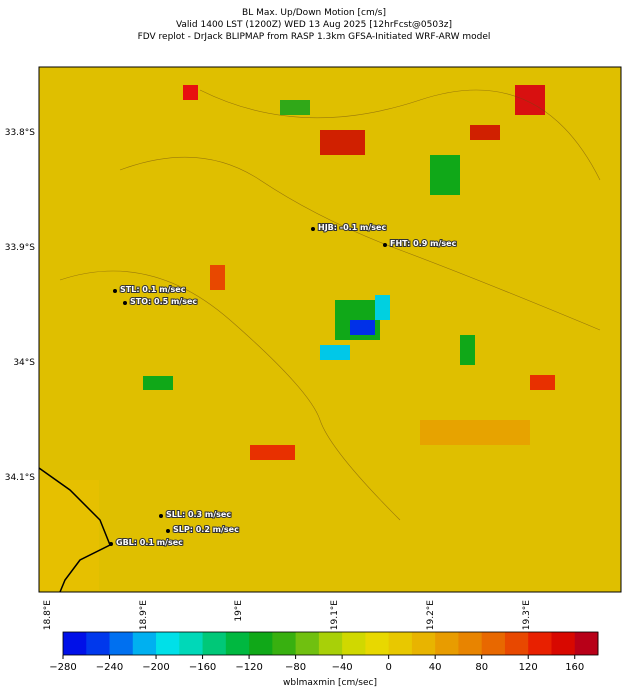 This screenshot has width=628, height=692. Describe the element at coordinates (20, 248) in the screenshot. I see `lat-label: 33.9°S` at that location.